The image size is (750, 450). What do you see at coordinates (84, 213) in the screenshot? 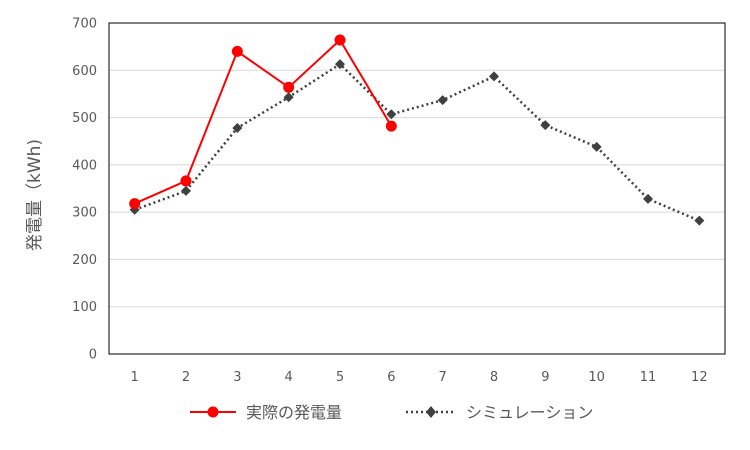
I see `y-tick-label: 300` at bounding box center [84, 213].